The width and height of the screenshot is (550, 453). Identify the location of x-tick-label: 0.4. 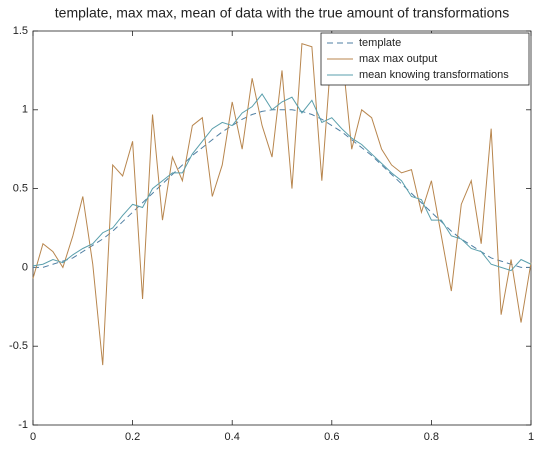
(232, 437).